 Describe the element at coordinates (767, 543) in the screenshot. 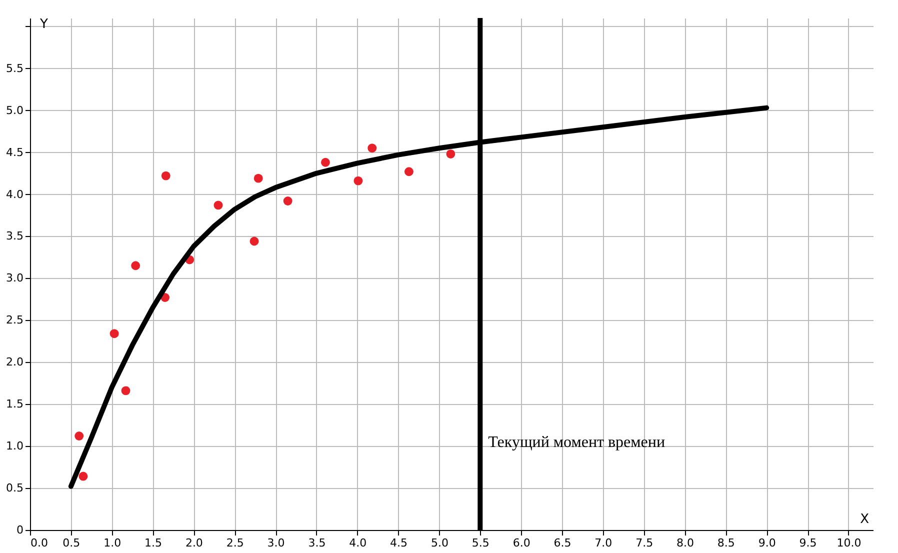

I see `x-tick-label: 9.0` at that location.